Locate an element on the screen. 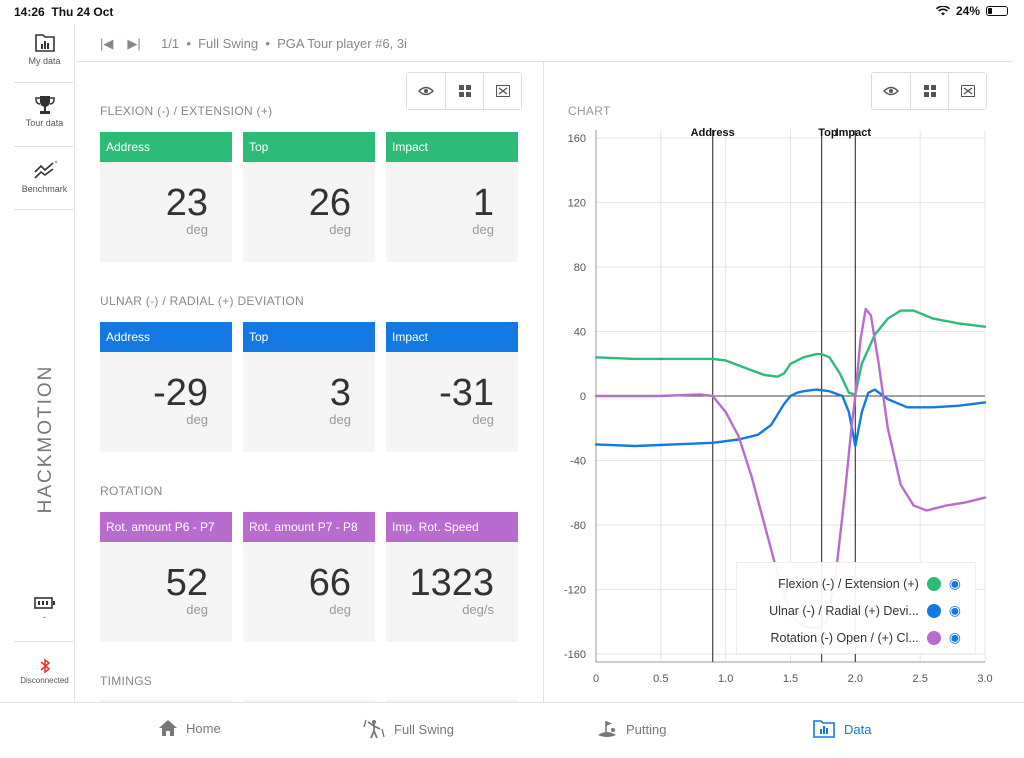 The image size is (1024, 758). sensor-battery-icon is located at coordinates (44, 603).